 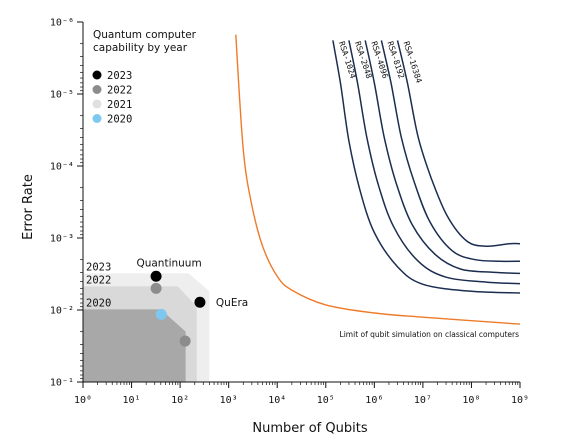 I want to click on y-tick-label: 10⁻², so click(x=62, y=311).